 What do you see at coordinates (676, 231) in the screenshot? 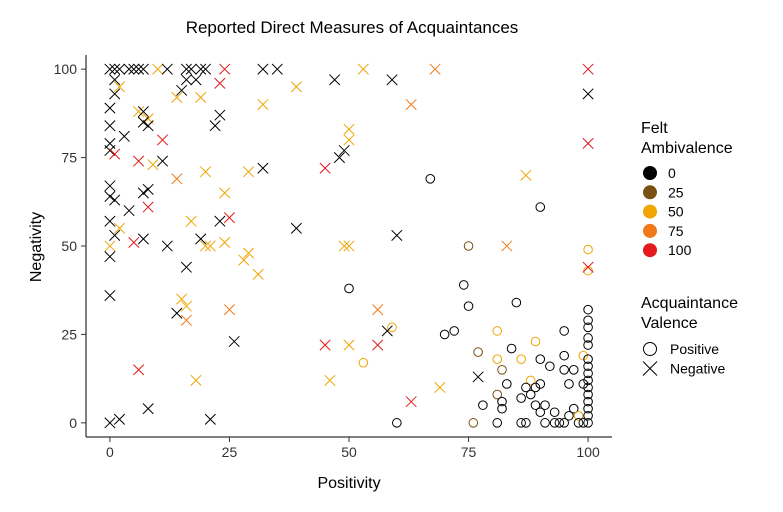
I see `color-legend-label: 75` at bounding box center [676, 231].